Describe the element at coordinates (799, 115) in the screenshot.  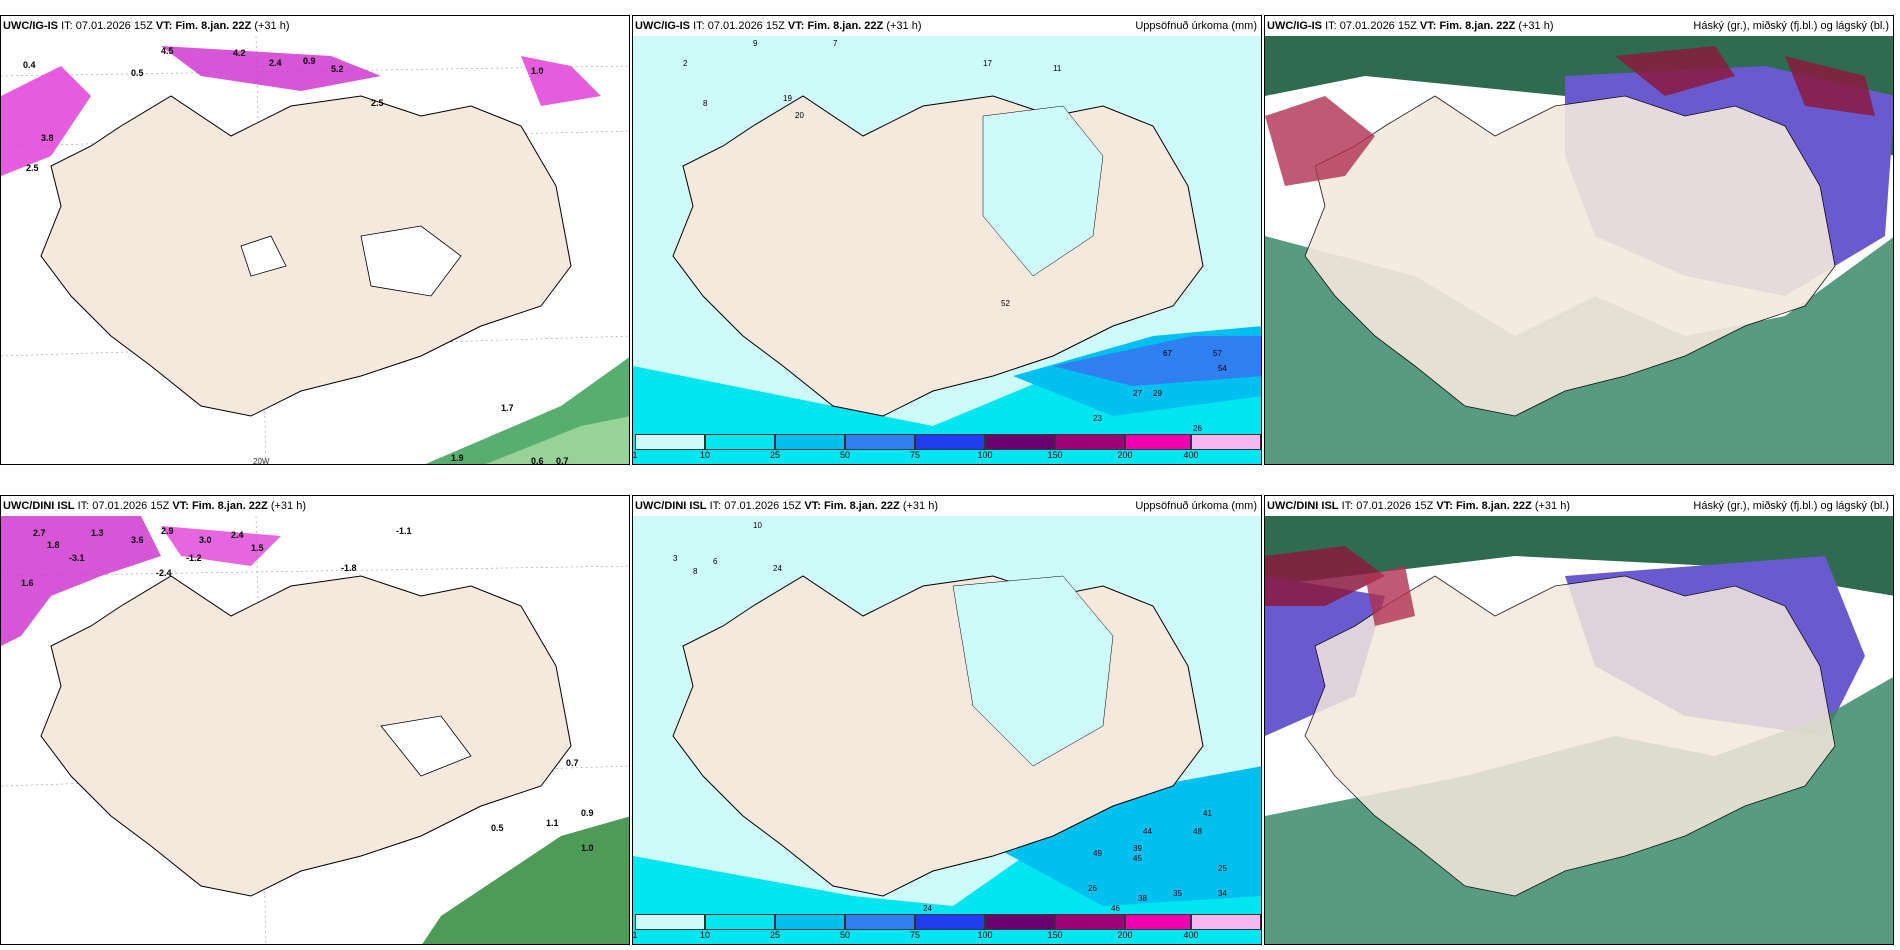
I see `precip-label: 20` at that location.